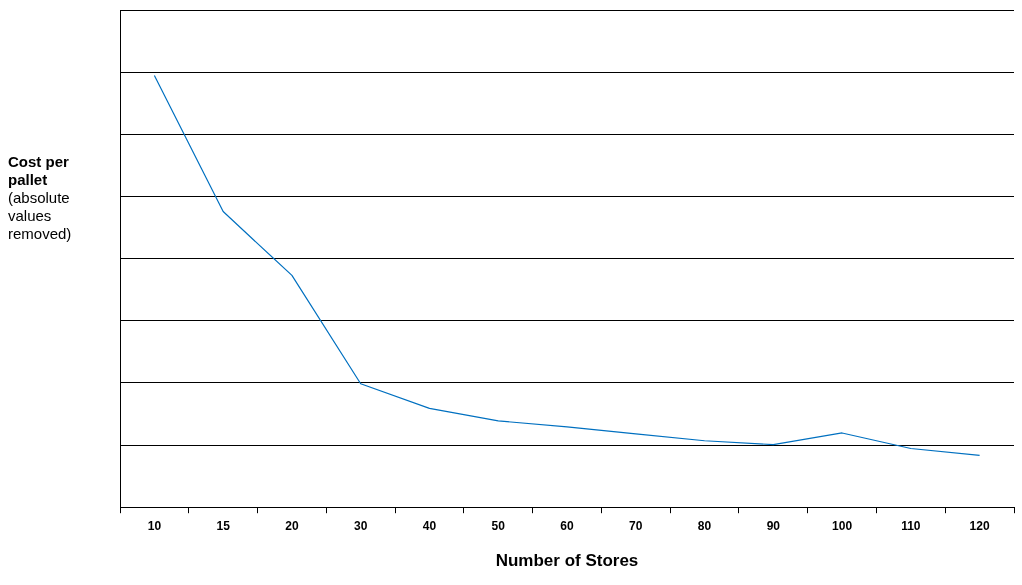  What do you see at coordinates (567, 525) in the screenshot?
I see `x-tick-label: 60` at bounding box center [567, 525].